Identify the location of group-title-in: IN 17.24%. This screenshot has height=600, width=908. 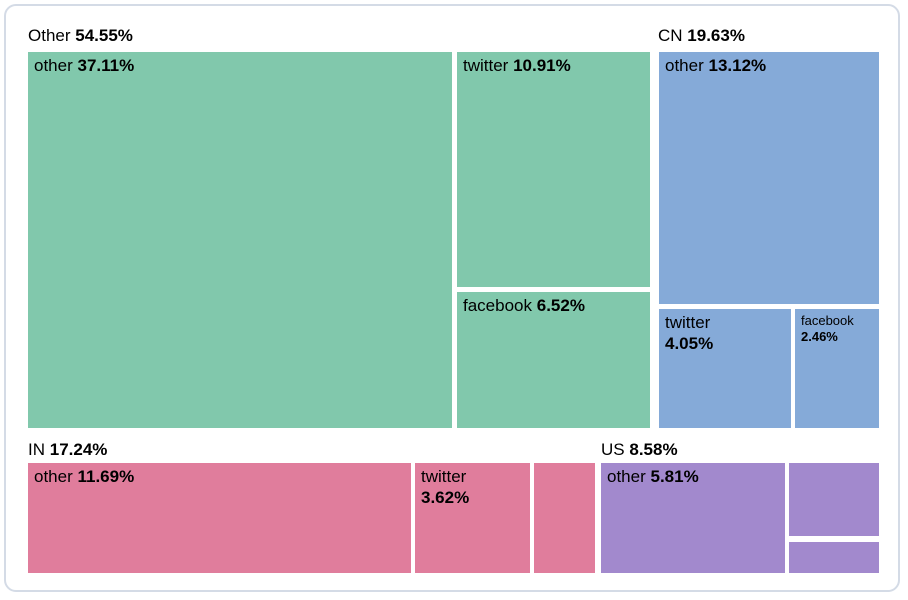
(67, 450).